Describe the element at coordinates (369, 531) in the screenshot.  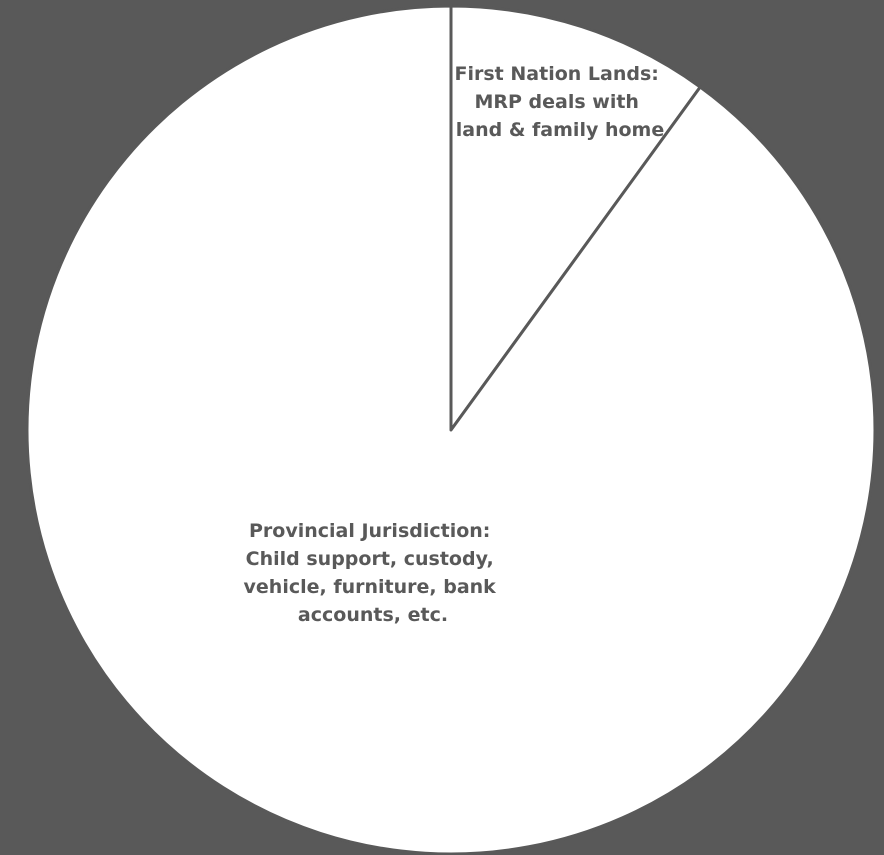
I see `slice-label-line: Provincial Jurisdiction:` at that location.